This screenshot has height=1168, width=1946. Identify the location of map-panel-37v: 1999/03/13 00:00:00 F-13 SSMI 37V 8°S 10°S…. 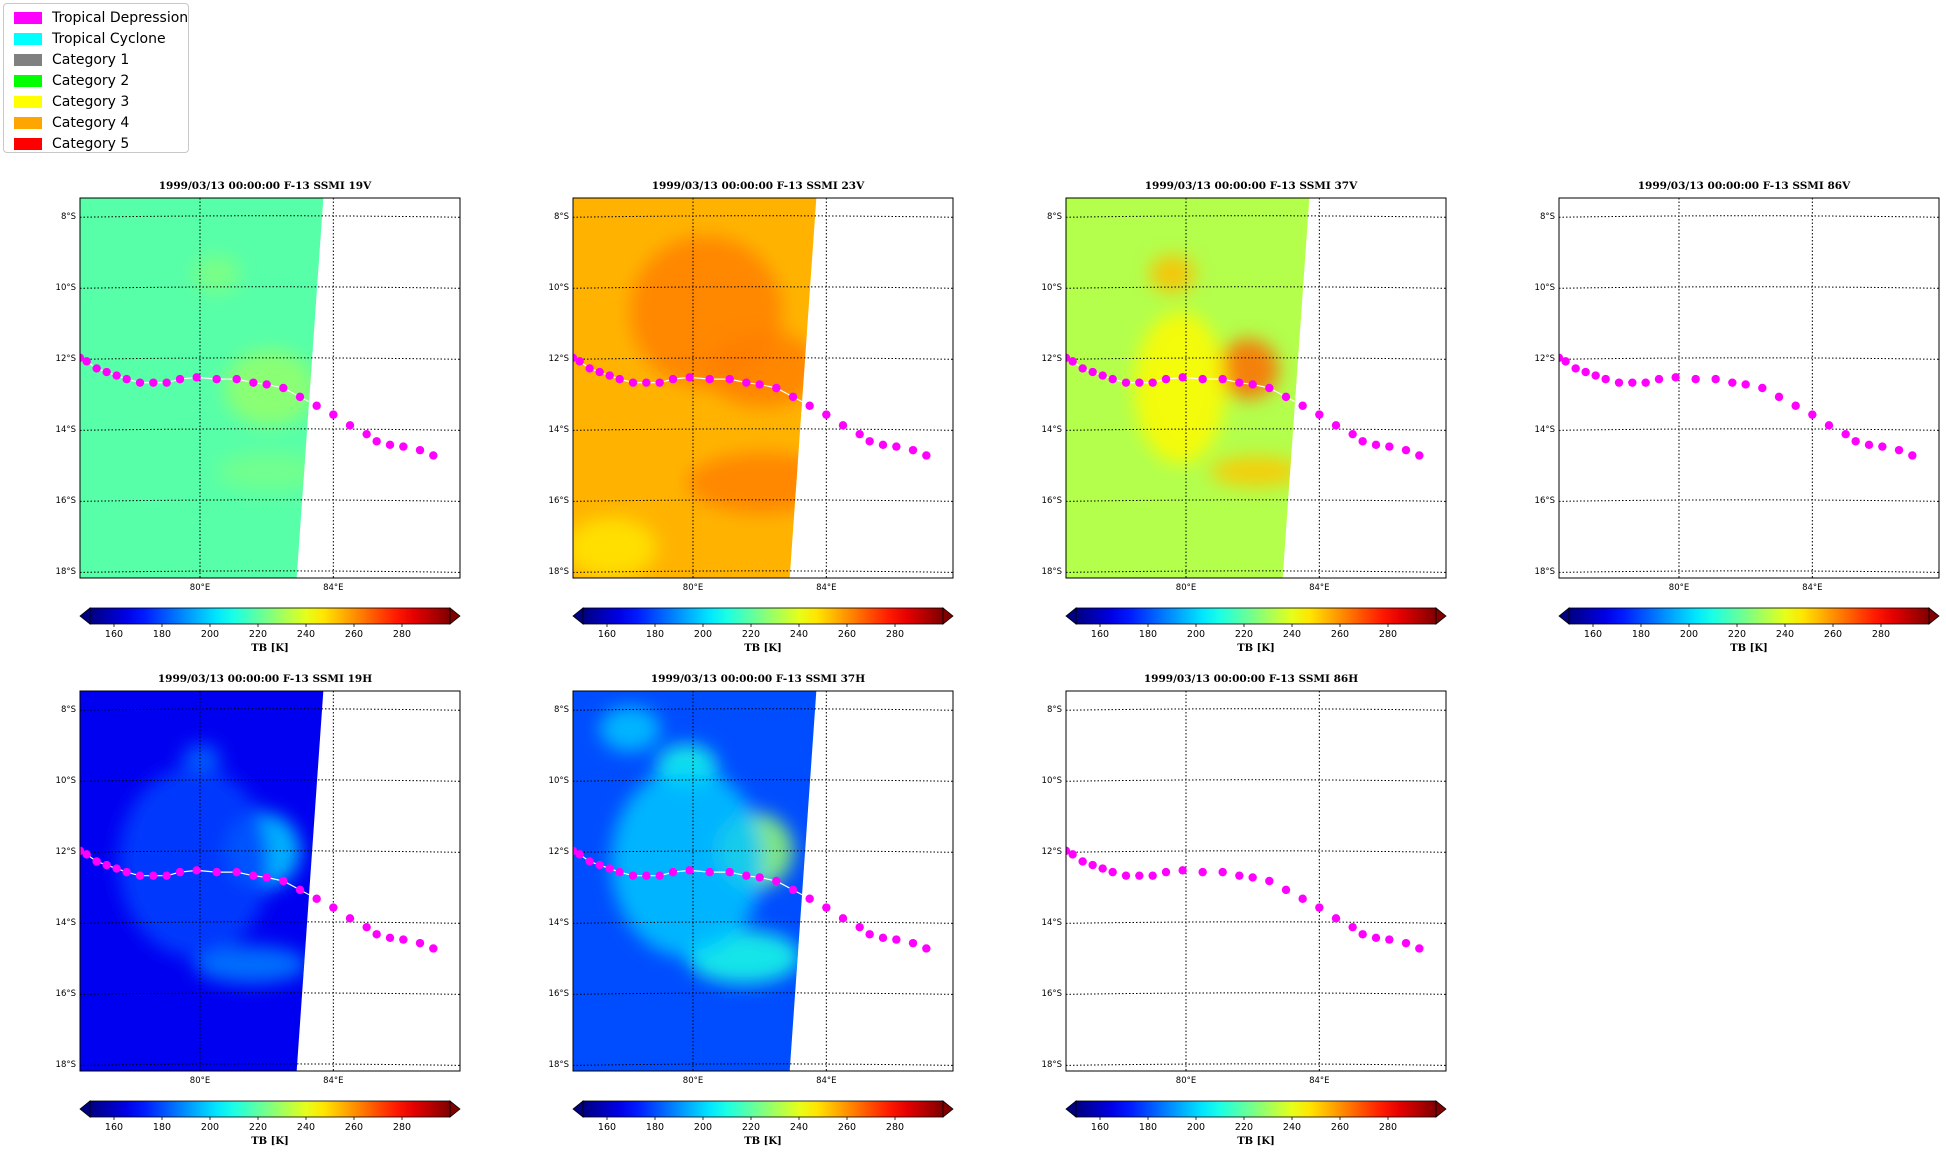
(1251, 427).